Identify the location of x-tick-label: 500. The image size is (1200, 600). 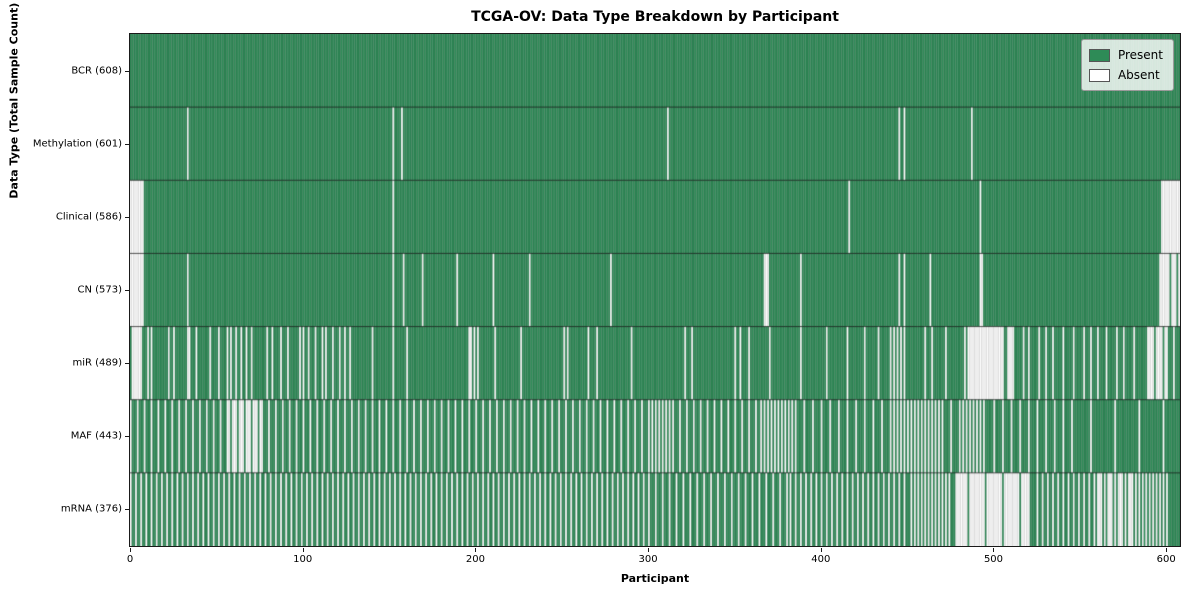
(993, 559).